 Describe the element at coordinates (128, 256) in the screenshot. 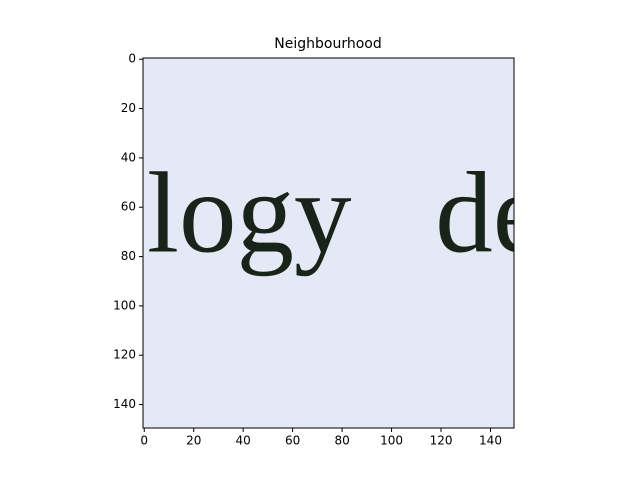

I see `y-tick-label: 80` at that location.